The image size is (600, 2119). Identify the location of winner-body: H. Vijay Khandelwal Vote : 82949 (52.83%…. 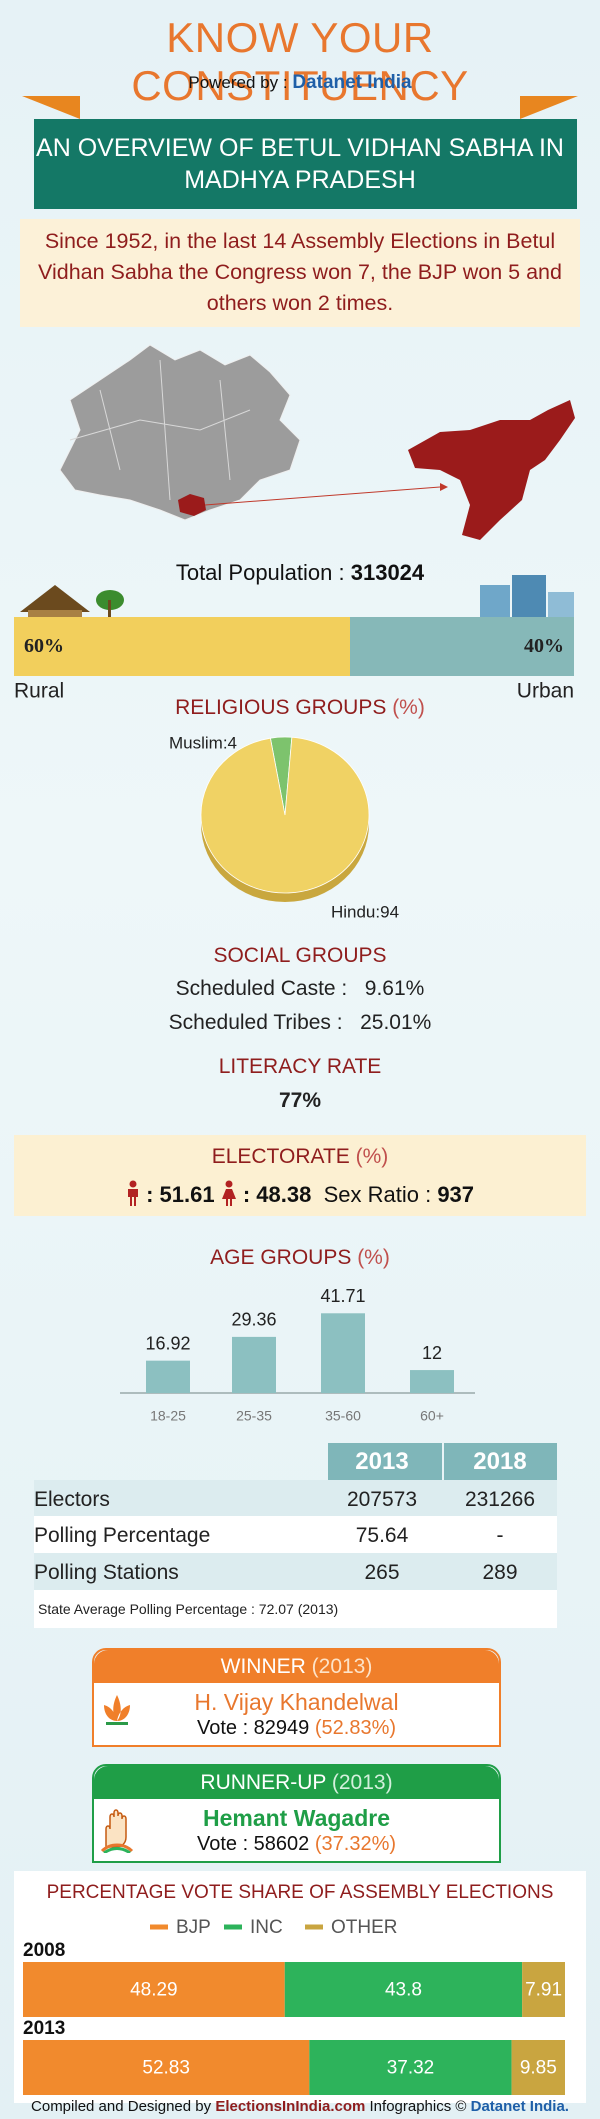
(296, 1714).